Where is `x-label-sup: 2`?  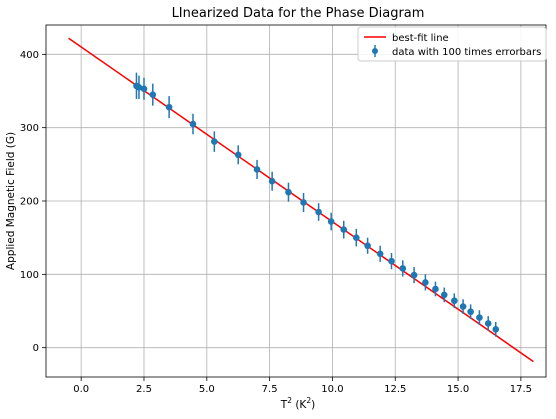
x-label-sup: 2 is located at coordinates (289, 400).